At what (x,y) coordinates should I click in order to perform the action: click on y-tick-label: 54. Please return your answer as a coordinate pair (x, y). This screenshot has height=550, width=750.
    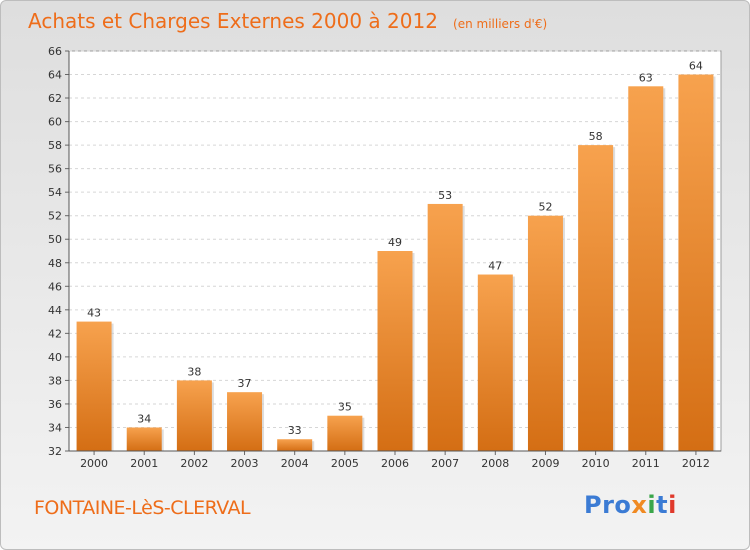
    Looking at the image, I should click on (55, 192).